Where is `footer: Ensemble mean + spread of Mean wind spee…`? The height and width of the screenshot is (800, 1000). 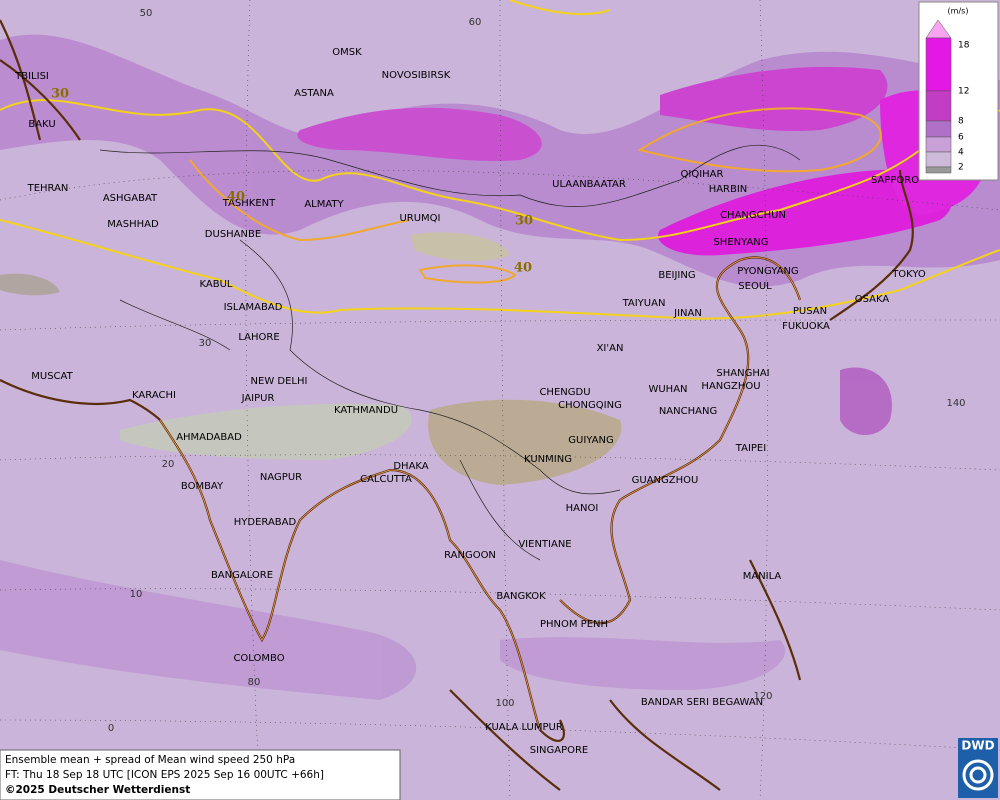
footer: Ensemble mean + spread of Mean wind spee… is located at coordinates (200, 774).